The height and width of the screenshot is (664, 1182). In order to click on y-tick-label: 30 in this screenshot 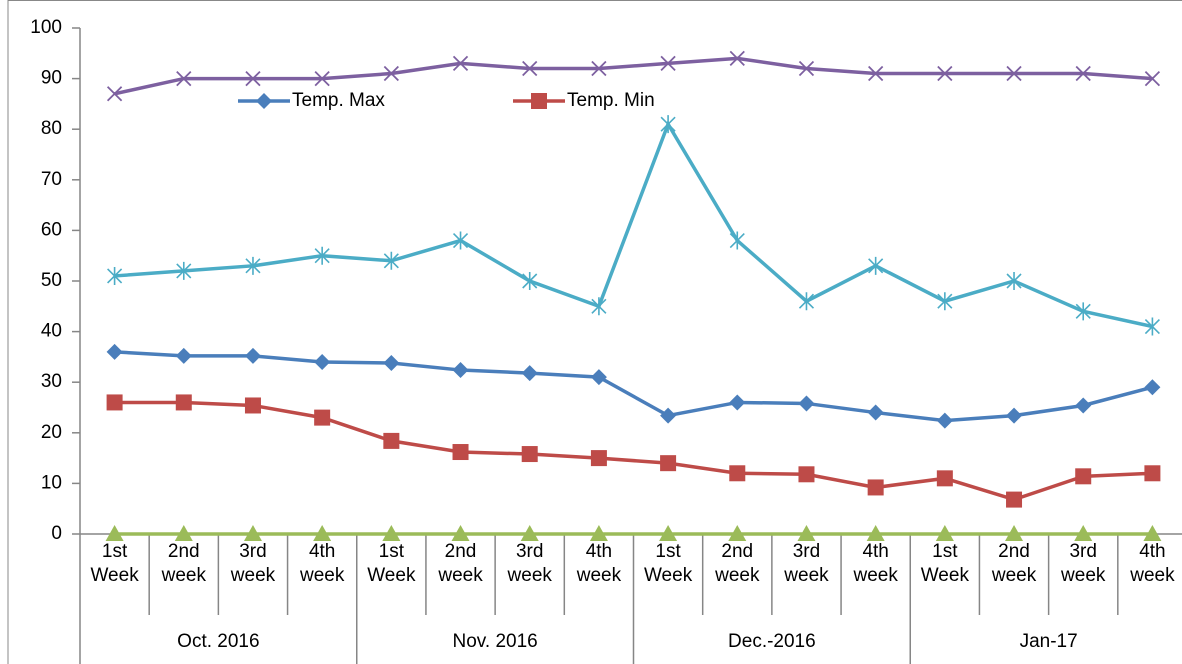, I will do `click(51, 381)`.